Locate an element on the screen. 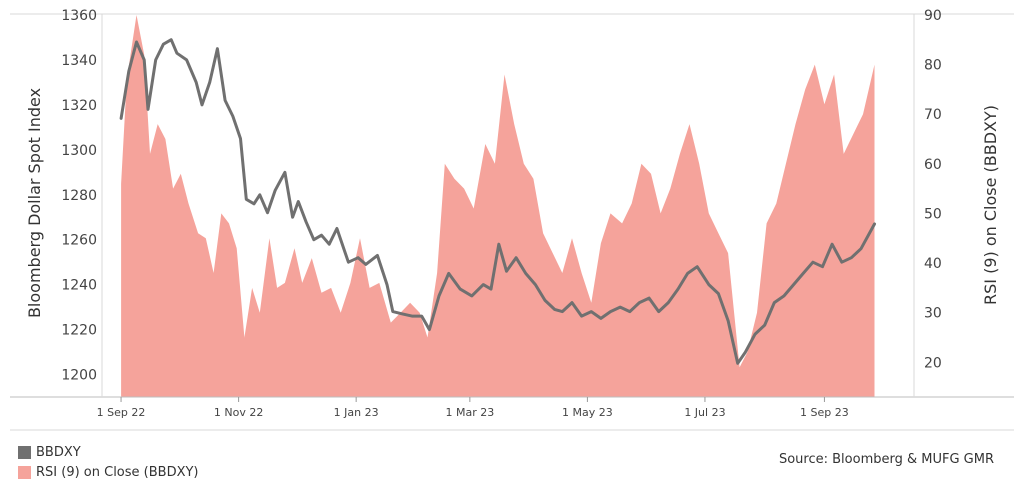  left-tick-label: 1340 is located at coordinates (79, 61).